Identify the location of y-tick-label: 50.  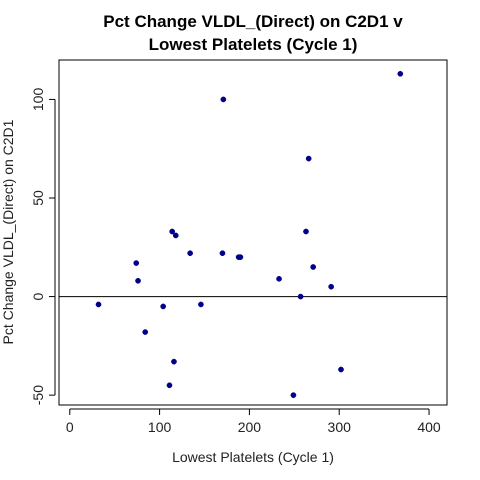
(38, 198).